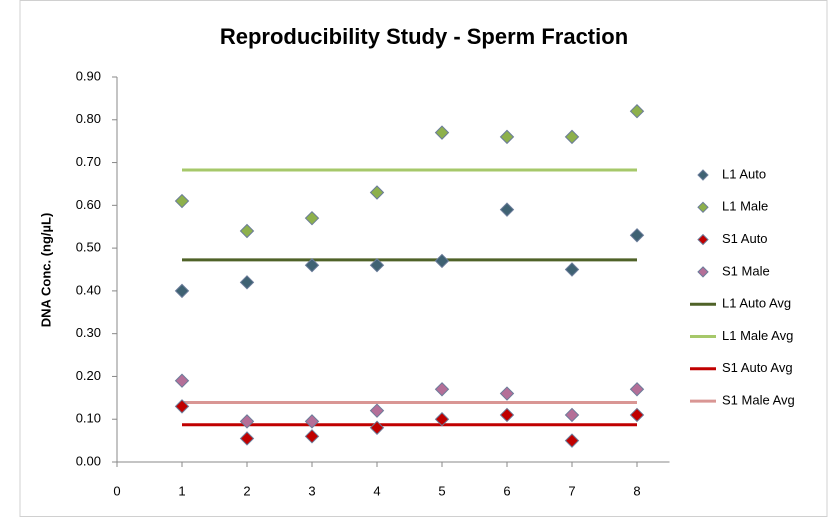 The image size is (828, 517). Describe the element at coordinates (746, 270) in the screenshot. I see `legend-label: S1 Male` at that location.